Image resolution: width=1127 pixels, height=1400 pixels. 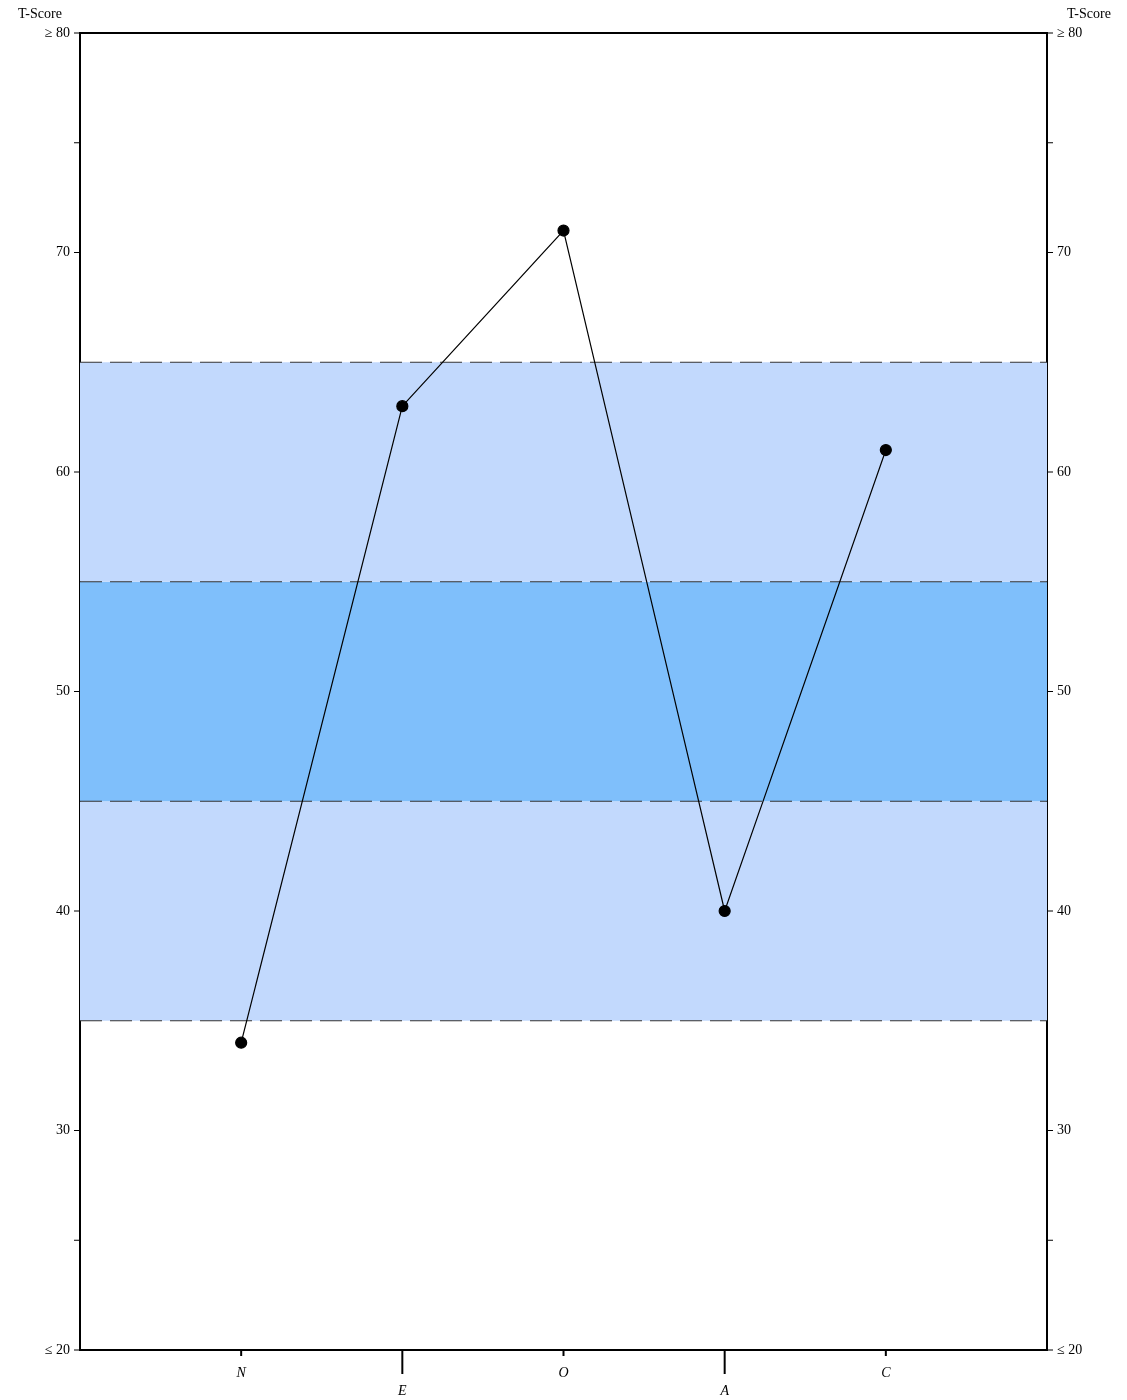 I want to click on x-tick-label: C, so click(x=886, y=1372).